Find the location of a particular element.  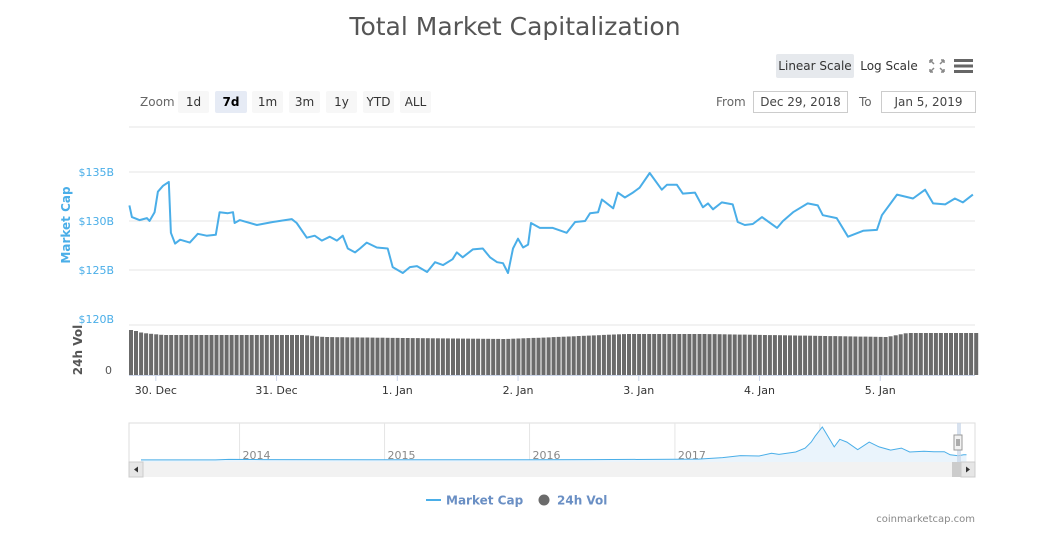

arrow-left-icon is located at coordinates (136, 469).